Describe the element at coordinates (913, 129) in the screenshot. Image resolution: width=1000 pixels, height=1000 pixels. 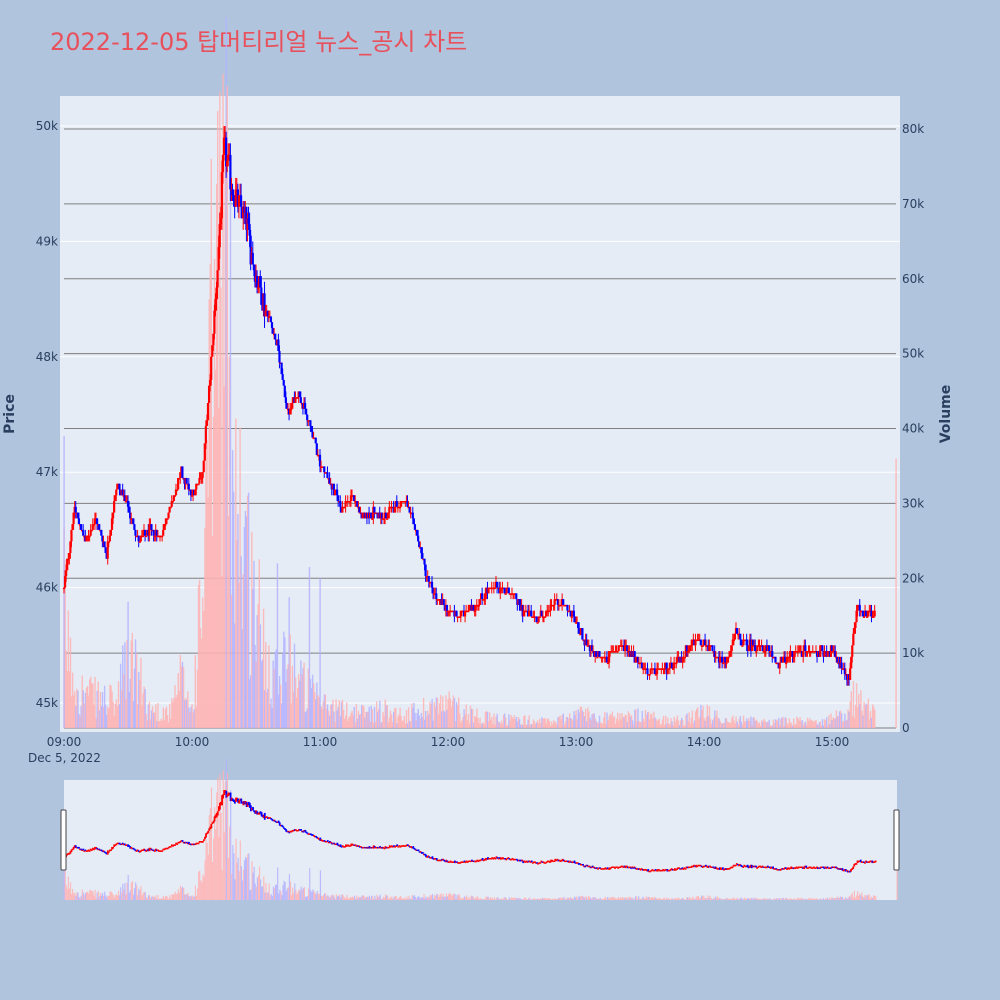
I see `volume-tick-label: 80k` at that location.